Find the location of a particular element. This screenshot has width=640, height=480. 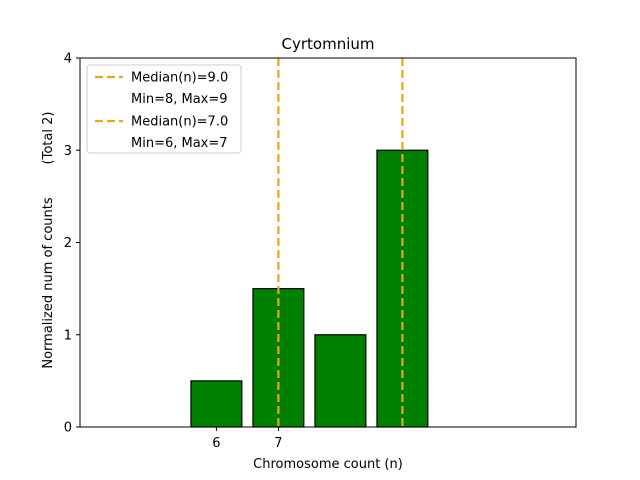

legend-label-0: Median(n)=9.0 is located at coordinates (179, 78).